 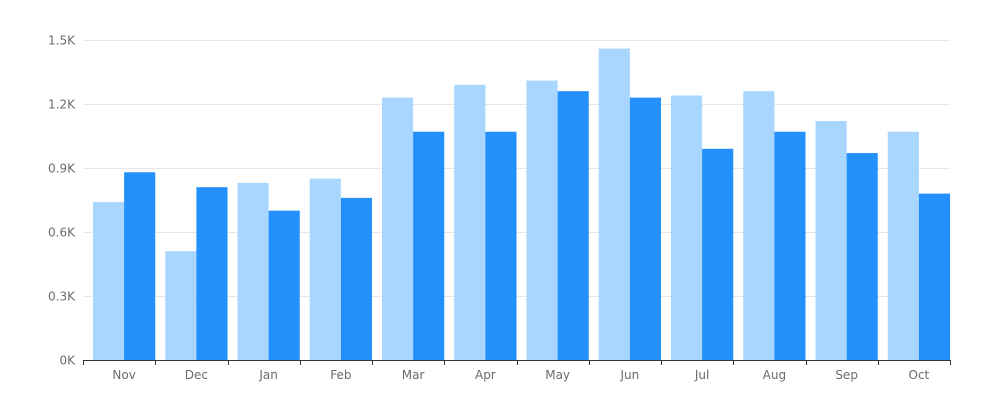 What do you see at coordinates (268, 375) in the screenshot?
I see `x-tick-label: Jan` at bounding box center [268, 375].